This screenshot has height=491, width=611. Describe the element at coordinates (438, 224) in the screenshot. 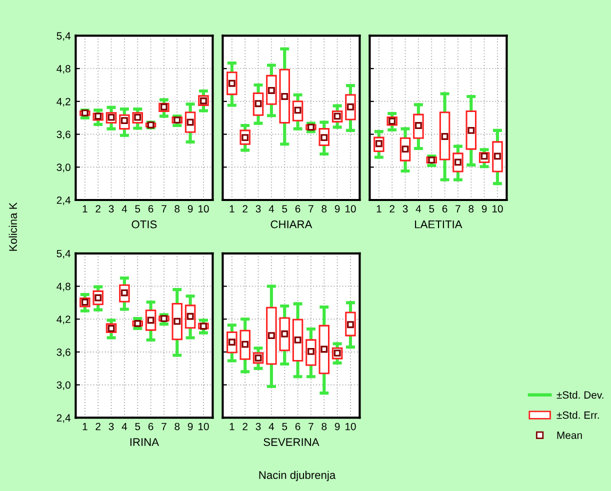

I see `x-axis-title: LAETITIA` at that location.